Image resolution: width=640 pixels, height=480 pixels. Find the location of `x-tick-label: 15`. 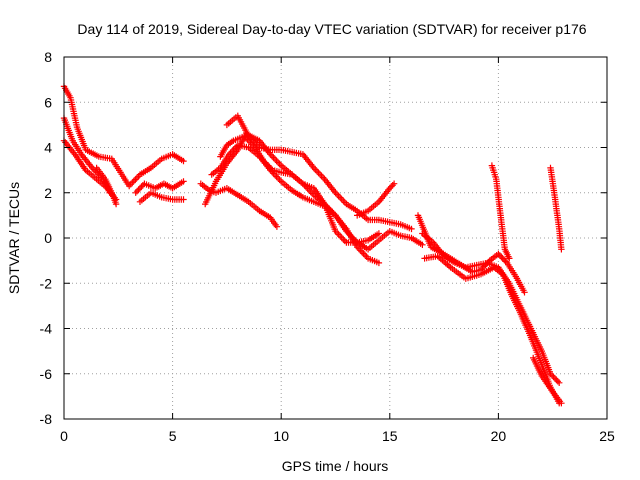

x-tick-label: 15 is located at coordinates (390, 436).